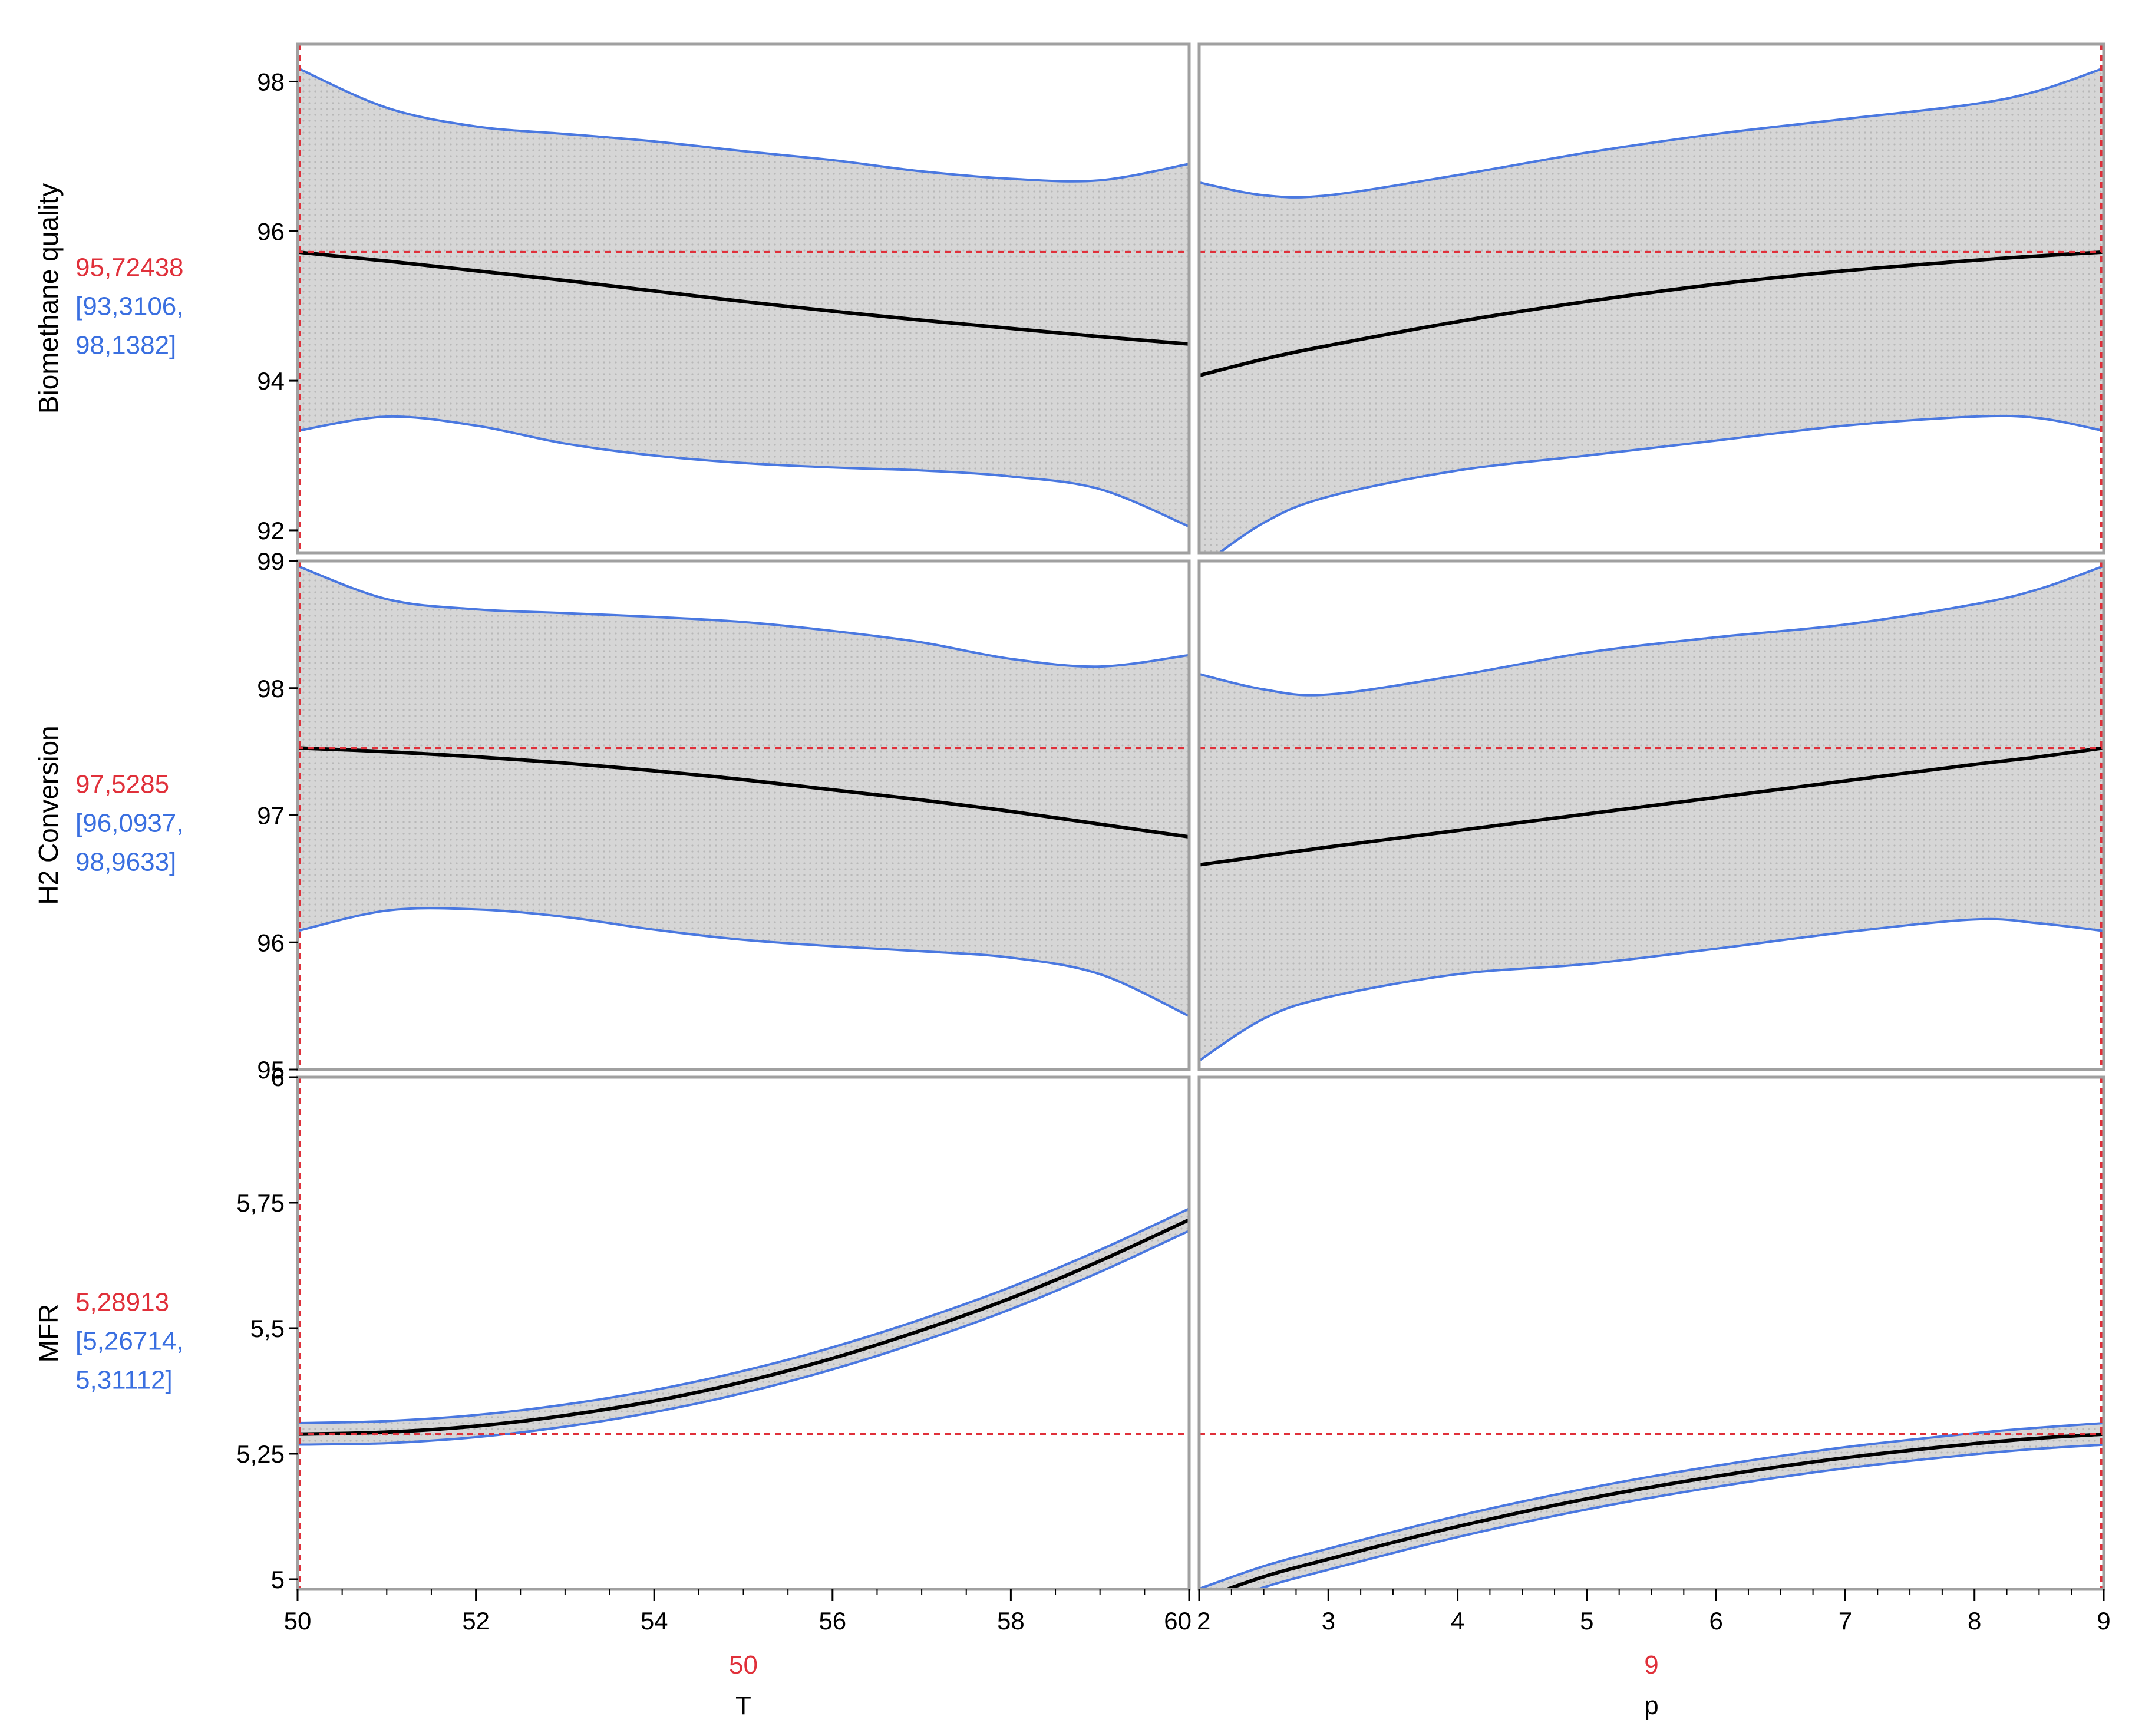 This screenshot has height=1736, width=2132. Describe the element at coordinates (129, 306) in the screenshot. I see `response-ci-value: [93,3106,` at that location.